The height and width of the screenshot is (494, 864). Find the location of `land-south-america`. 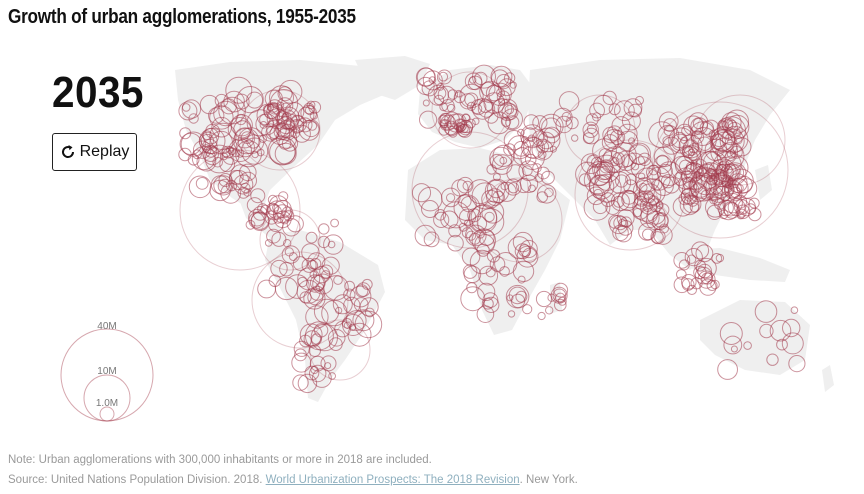

land-south-america is located at coordinates (325, 316).